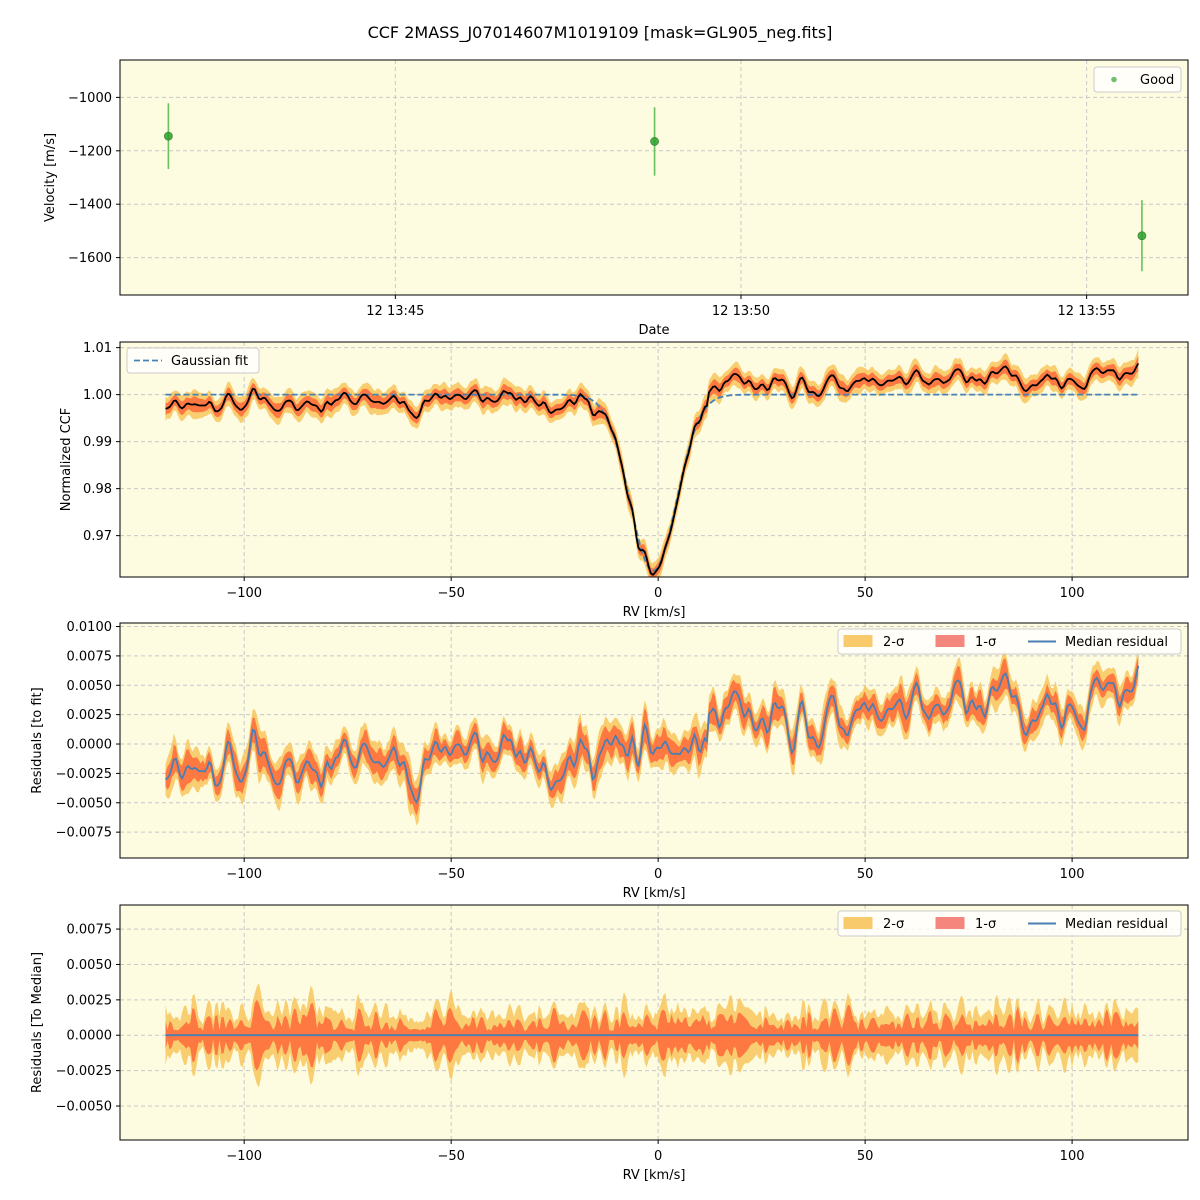  What do you see at coordinates (244, 593) in the screenshot?
I see `ccf-x-tick-label: −100` at bounding box center [244, 593].